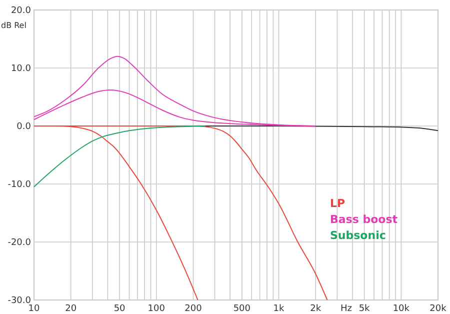  What do you see at coordinates (364, 309) in the screenshot?
I see `x-tick-label: 5k` at bounding box center [364, 309].